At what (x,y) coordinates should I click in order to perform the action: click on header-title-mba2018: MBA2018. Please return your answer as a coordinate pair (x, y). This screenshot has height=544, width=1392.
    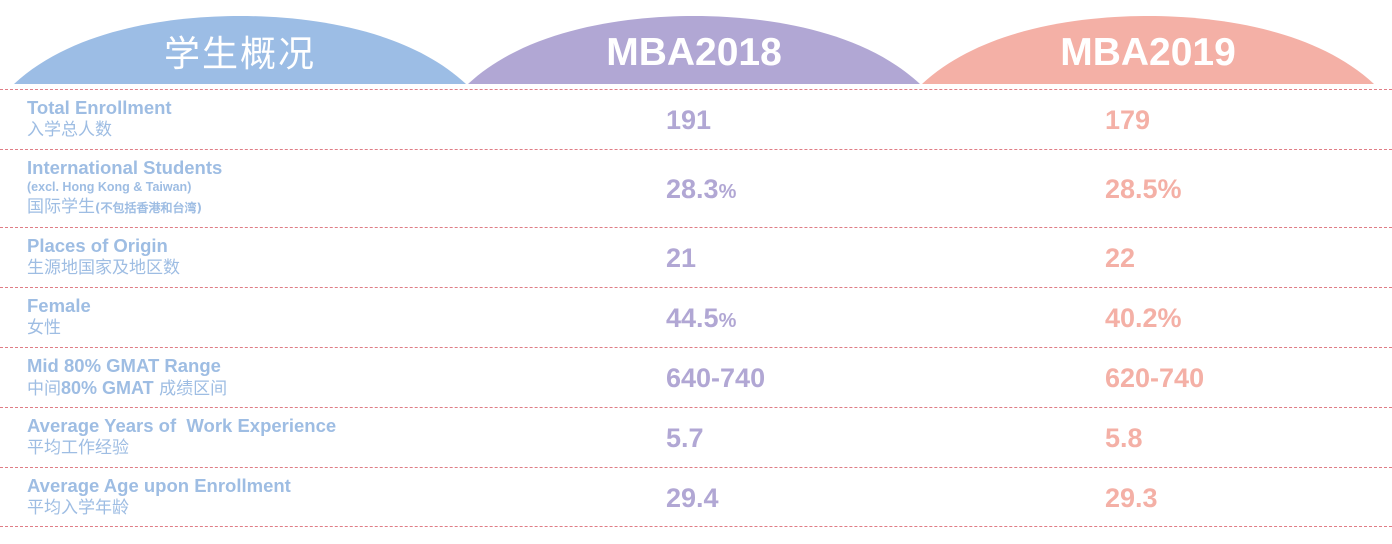
    Looking at the image, I should click on (694, 52).